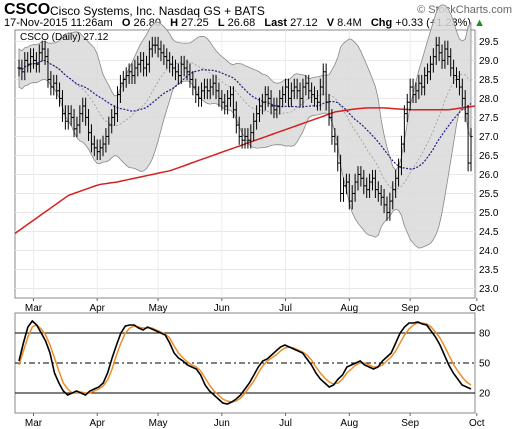  Describe the element at coordinates (489, 232) in the screenshot. I see `price-y-tick-label: 24.5` at that location.